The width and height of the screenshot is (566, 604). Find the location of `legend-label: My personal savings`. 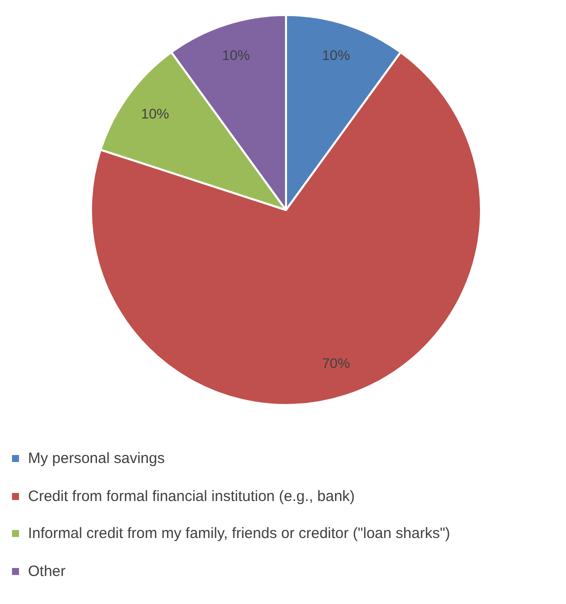

legend-label: My personal savings is located at coordinates (96, 459).